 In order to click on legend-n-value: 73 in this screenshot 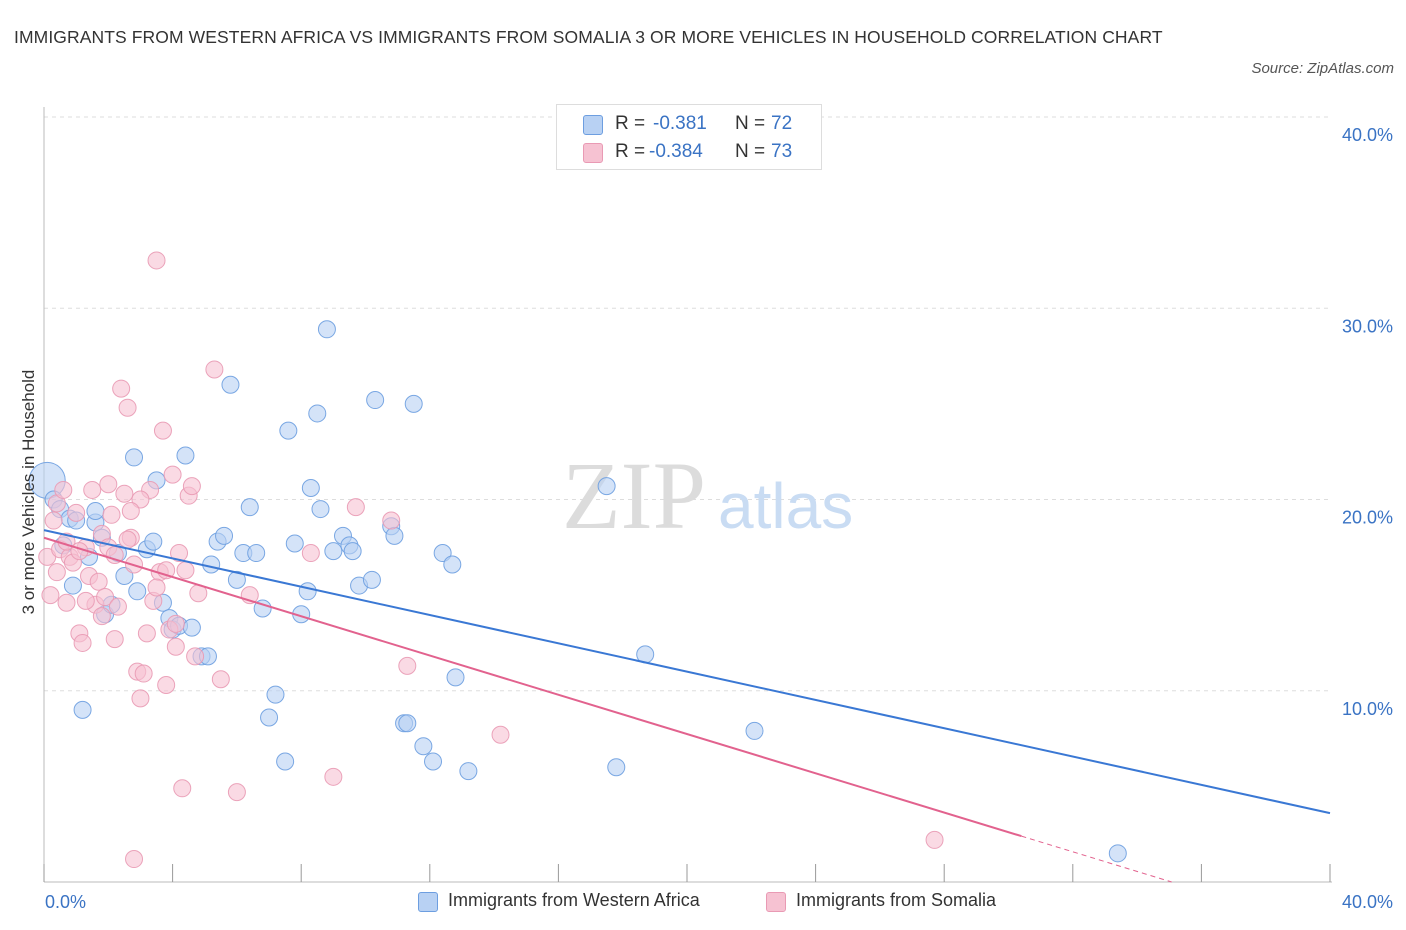, I will do `click(782, 151)`.